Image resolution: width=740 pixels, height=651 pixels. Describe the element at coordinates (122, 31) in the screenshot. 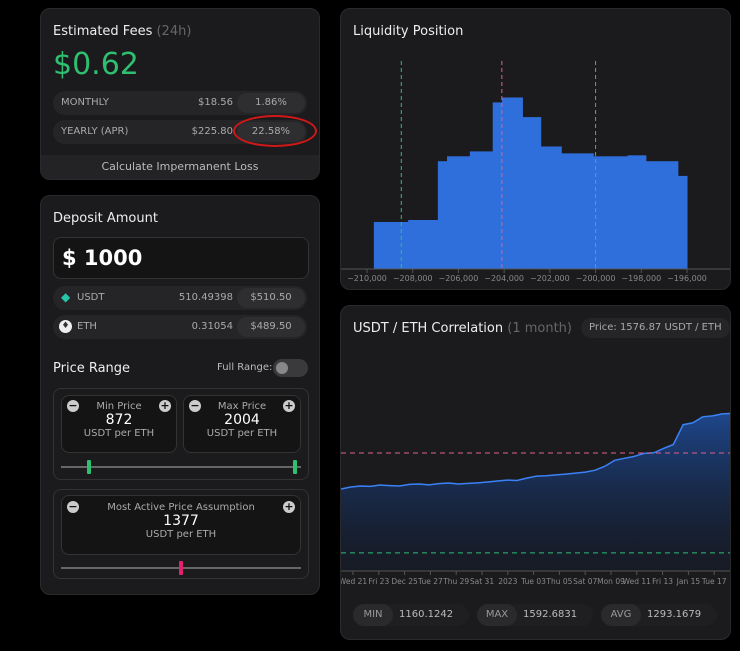

I see `fees-title: Estimated Fees (24h)` at that location.